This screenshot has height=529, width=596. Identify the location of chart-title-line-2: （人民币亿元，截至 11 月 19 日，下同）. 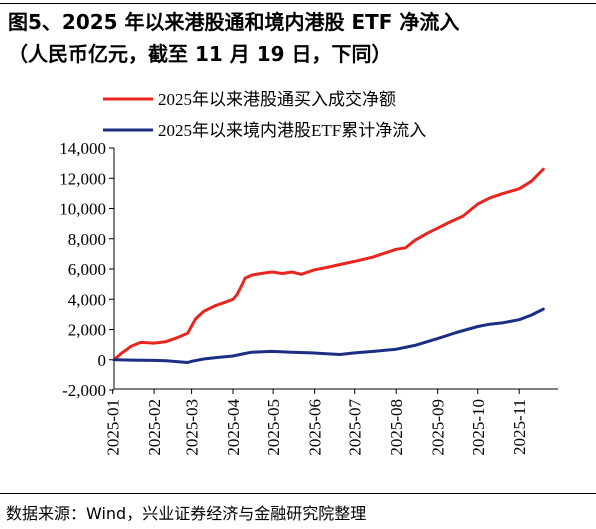
(200, 54).